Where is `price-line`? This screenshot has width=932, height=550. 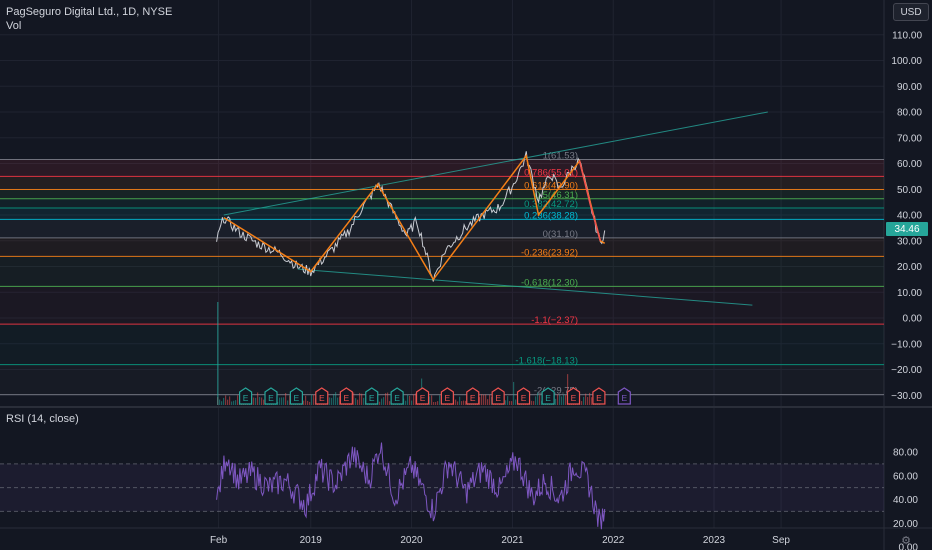
price-line is located at coordinates (411, 216).